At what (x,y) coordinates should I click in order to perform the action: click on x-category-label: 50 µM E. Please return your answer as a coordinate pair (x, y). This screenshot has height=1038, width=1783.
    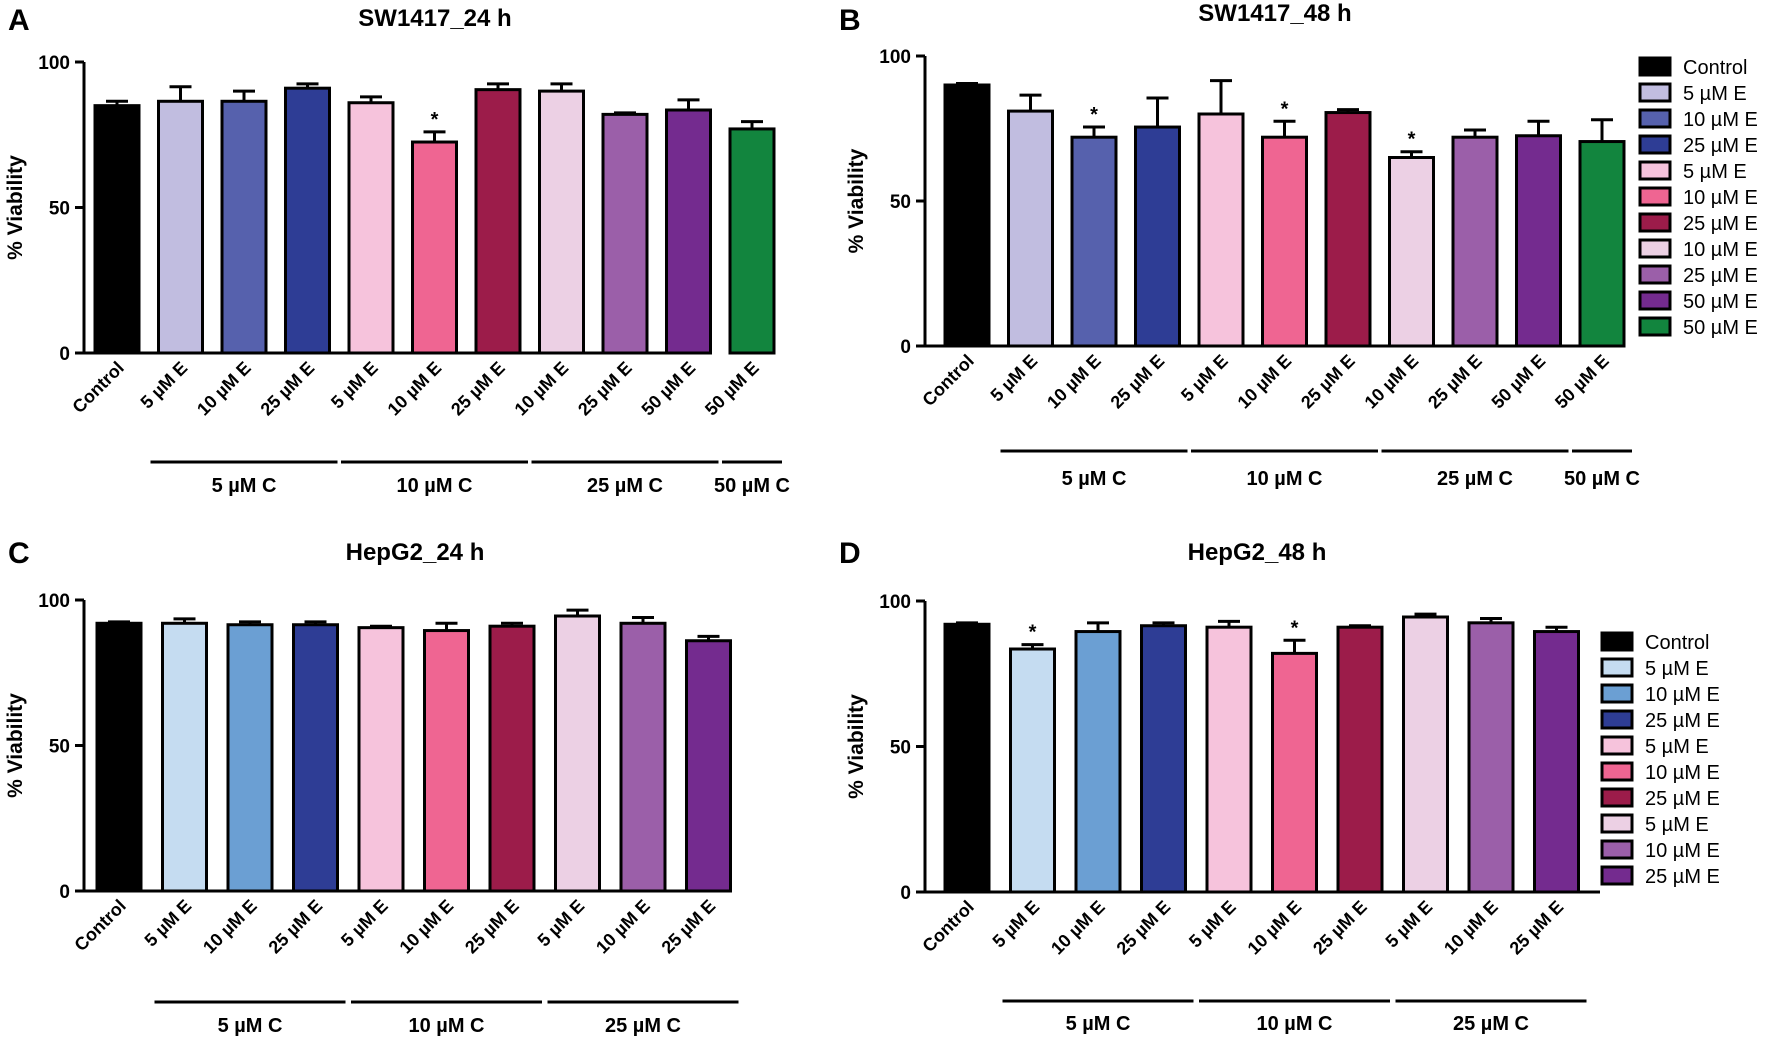
    Looking at the image, I should click on (732, 389).